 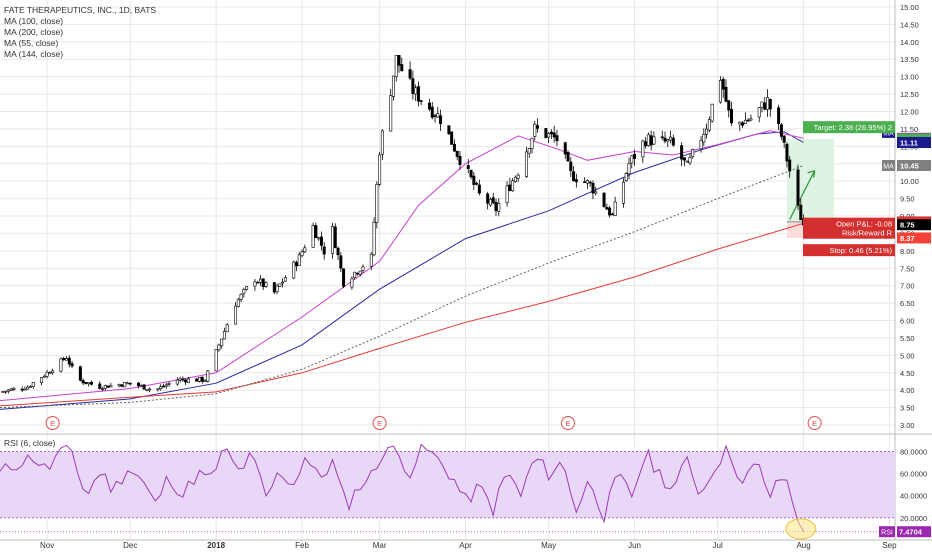 I want to click on risk-reward-label-box, so click(x=849, y=232).